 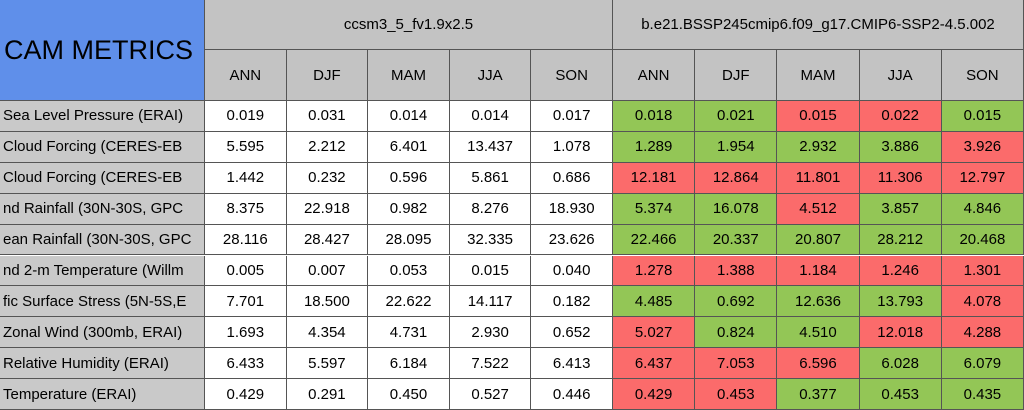 I want to click on value-cell: 14.117, so click(x=490, y=302).